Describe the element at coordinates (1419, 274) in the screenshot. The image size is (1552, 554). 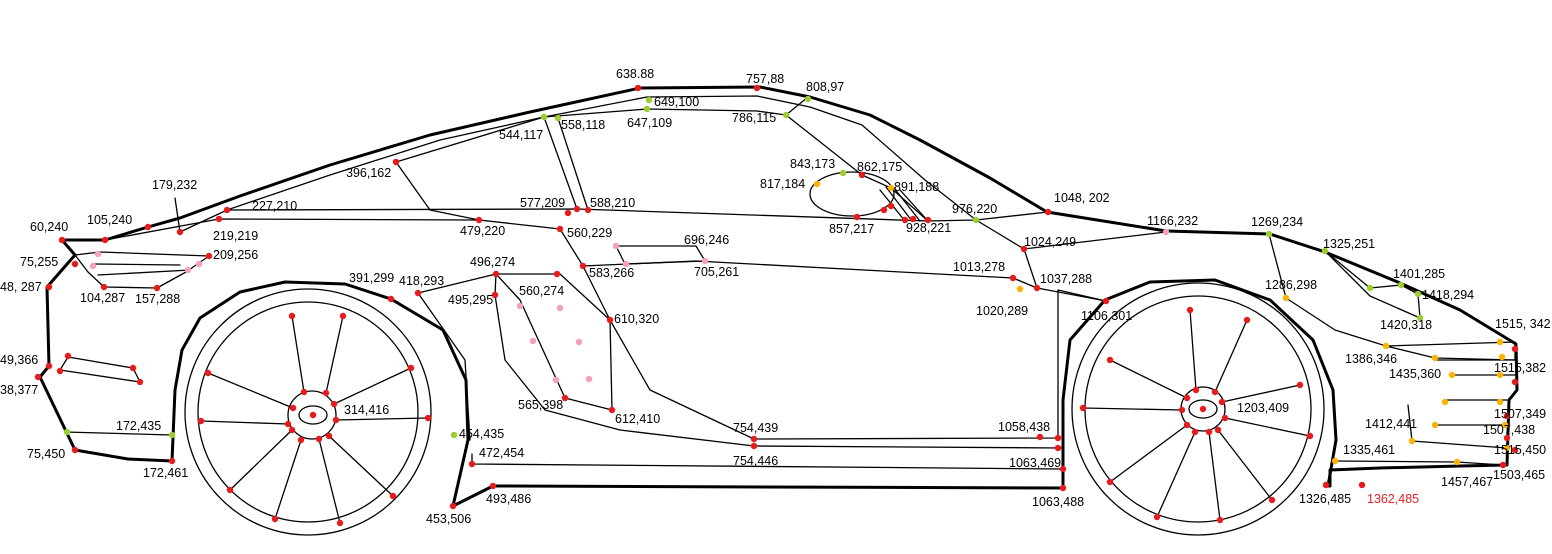
I see `coordinate-label: 1401,285` at that location.